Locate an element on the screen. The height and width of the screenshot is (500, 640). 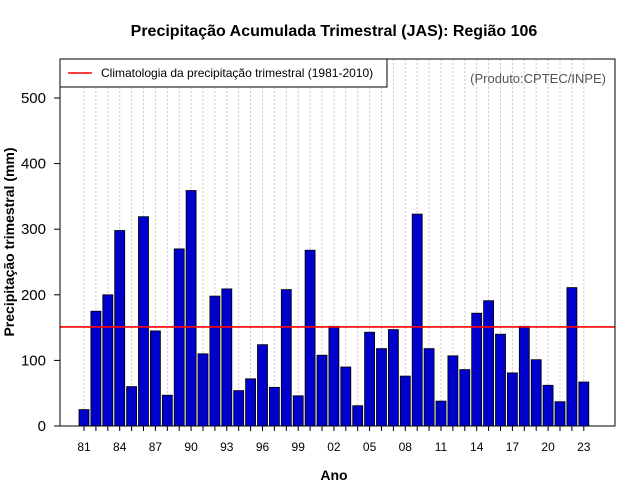
x-tick-label-11: 11 is located at coordinates (441, 447).